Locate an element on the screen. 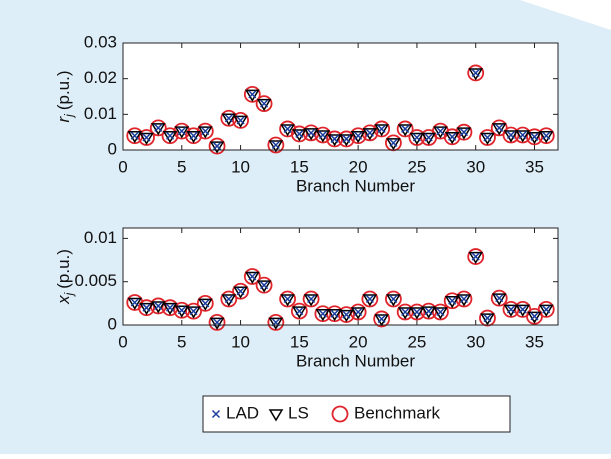 The image size is (611, 459). y-axis-label: rj (p.u.) is located at coordinates (65, 96).